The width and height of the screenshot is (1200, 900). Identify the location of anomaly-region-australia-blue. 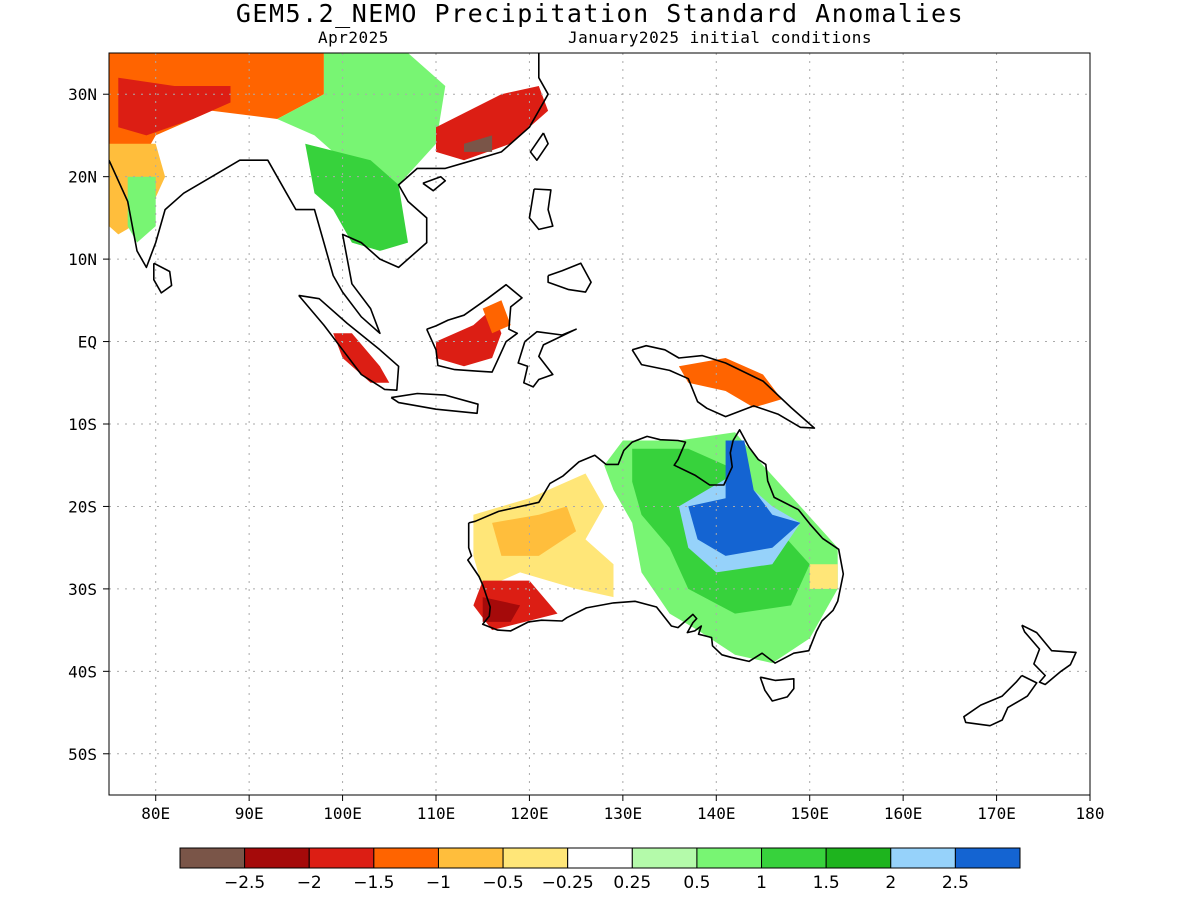
(744, 498).